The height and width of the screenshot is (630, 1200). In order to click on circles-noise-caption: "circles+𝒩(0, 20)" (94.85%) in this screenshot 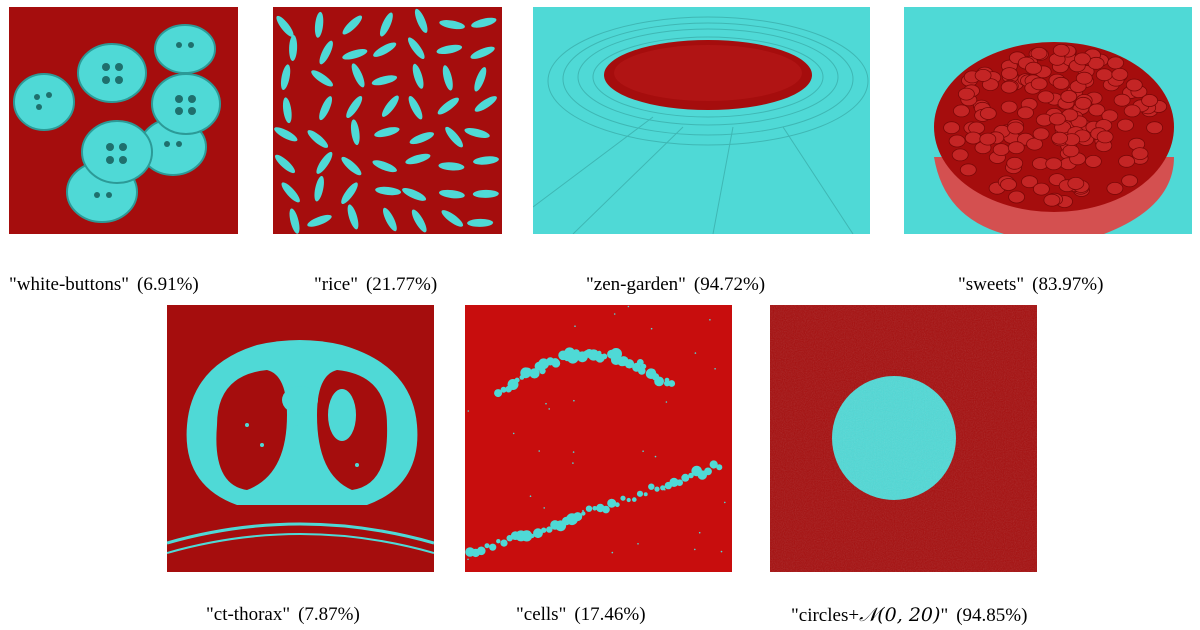, I will do `click(909, 615)`.